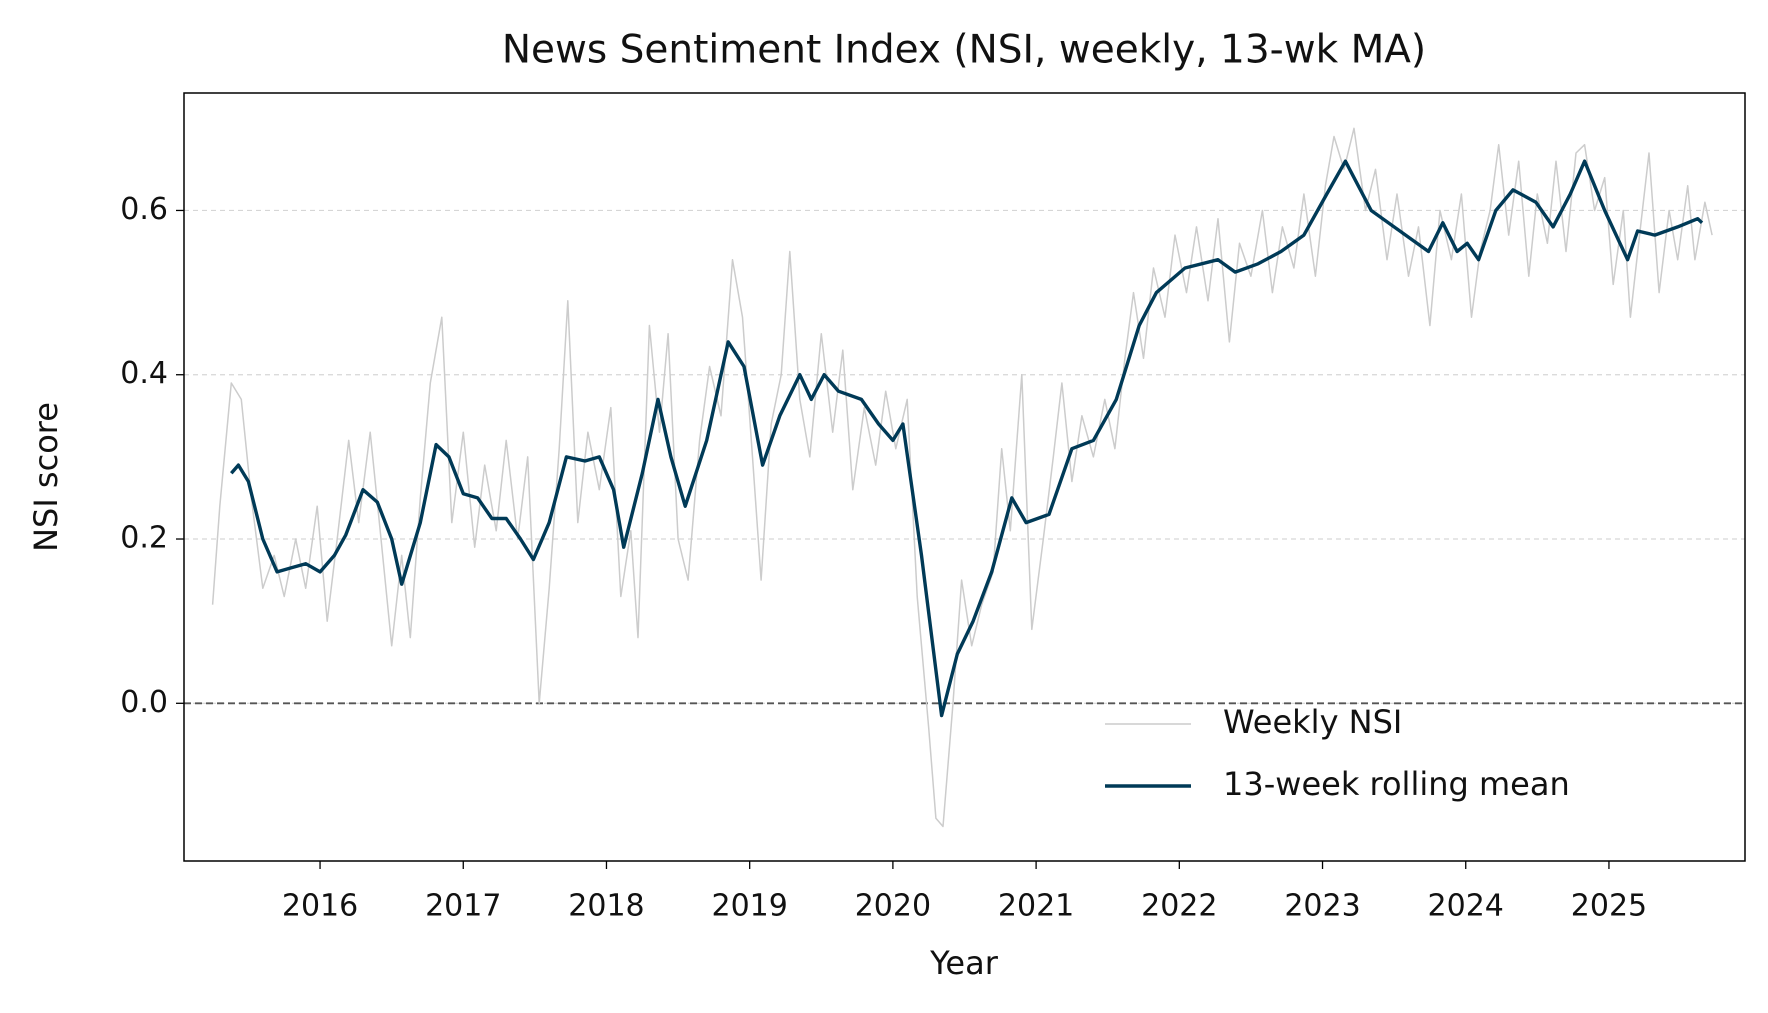  I want to click on y-tick-label: 0.2, so click(144, 538).